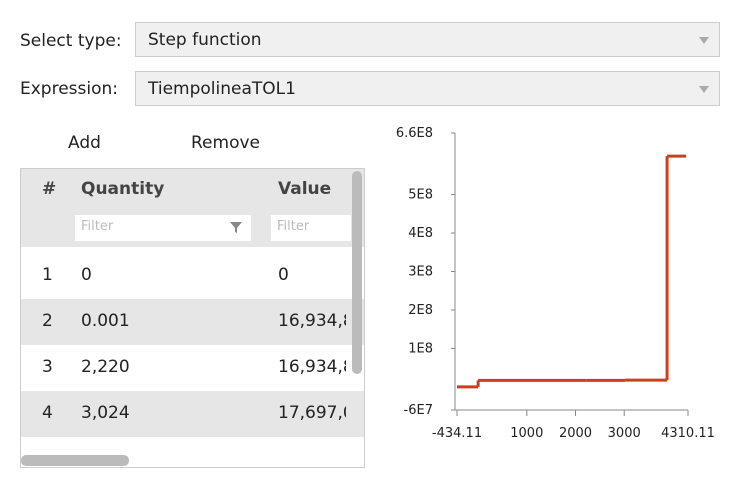  Describe the element at coordinates (84, 143) in the screenshot. I see `add-button: Add` at that location.